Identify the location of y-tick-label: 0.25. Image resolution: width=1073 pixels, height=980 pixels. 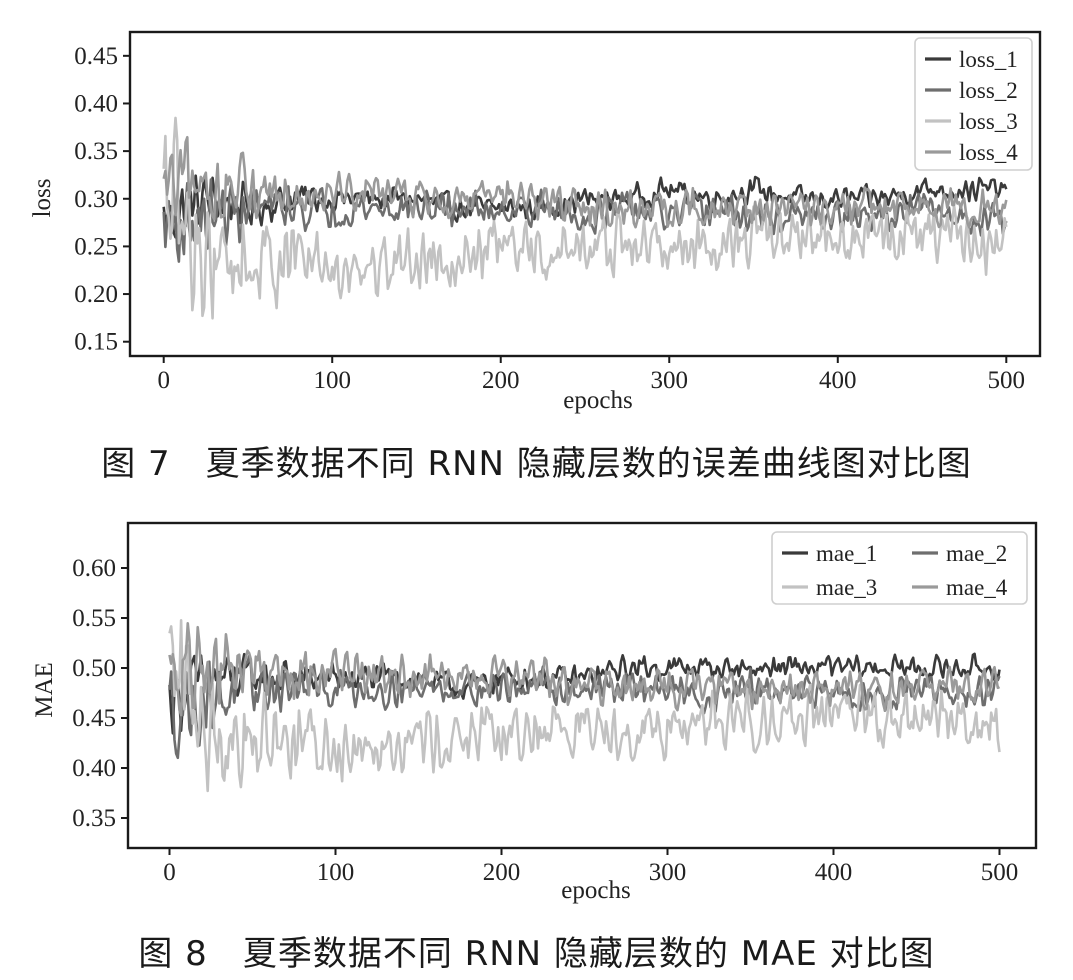
(96, 246).